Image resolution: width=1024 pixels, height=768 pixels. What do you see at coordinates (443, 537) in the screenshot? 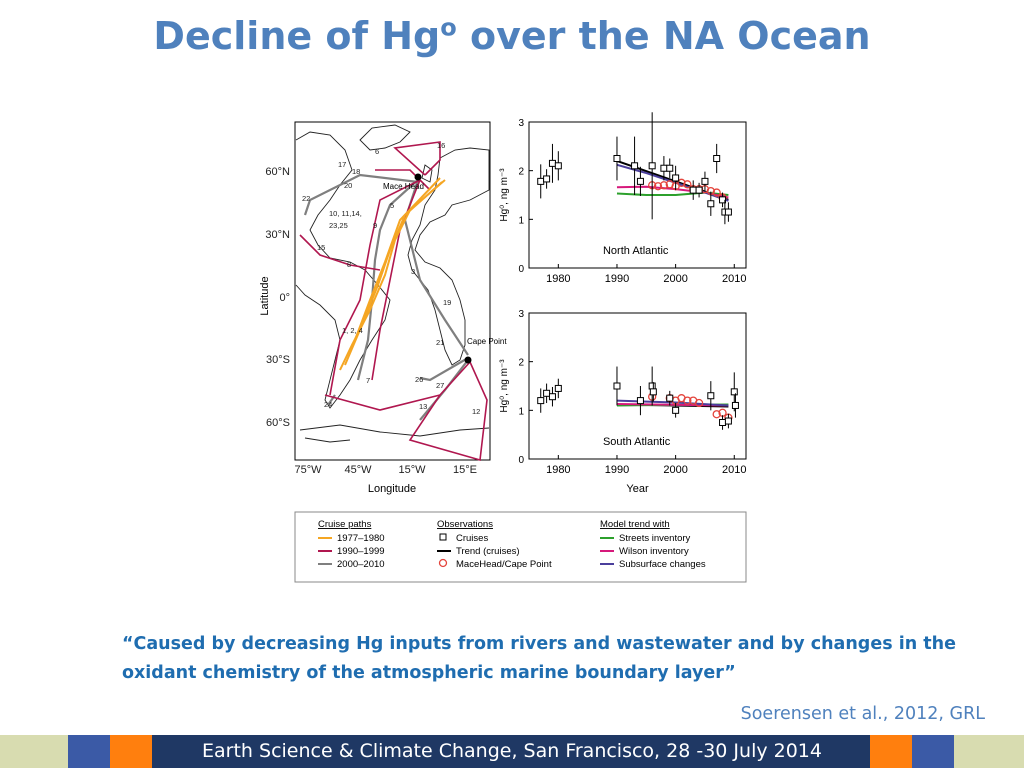
I see `legend-square-swatch` at bounding box center [443, 537].